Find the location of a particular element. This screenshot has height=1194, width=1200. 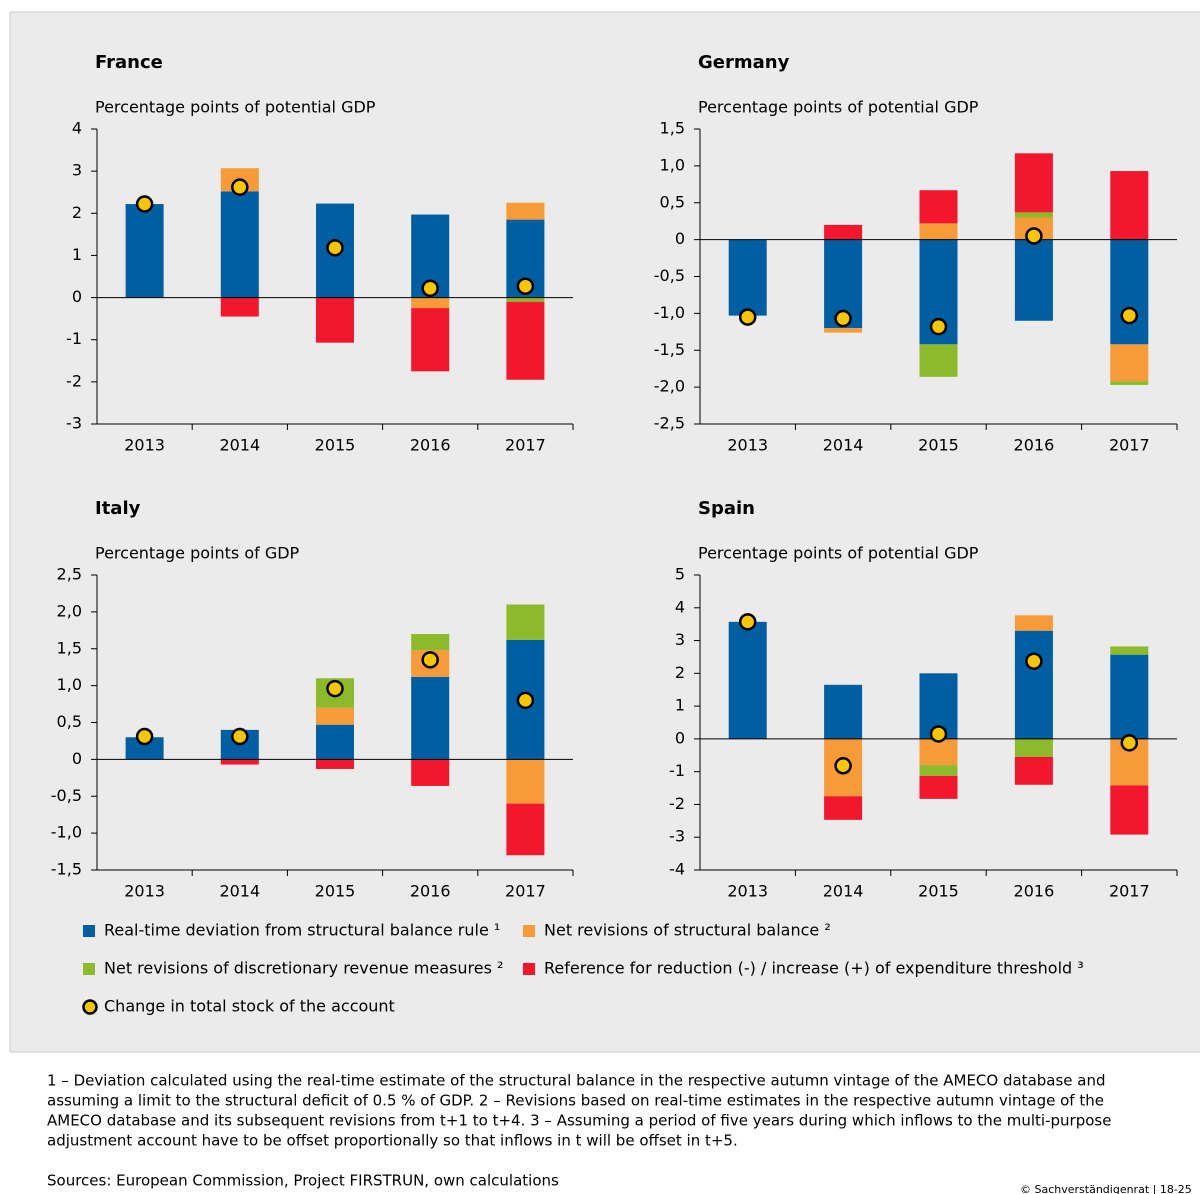

y-tick-label: -3 is located at coordinates (677, 836).